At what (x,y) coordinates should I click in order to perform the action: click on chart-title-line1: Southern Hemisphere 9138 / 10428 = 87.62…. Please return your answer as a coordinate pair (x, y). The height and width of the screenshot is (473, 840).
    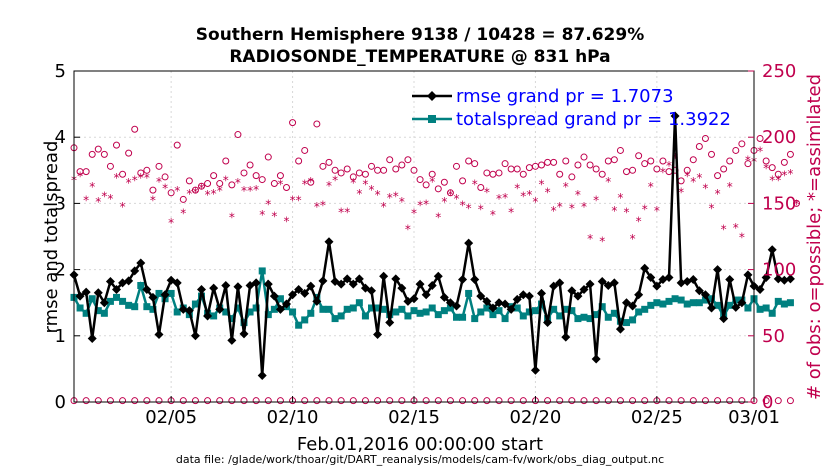
    Looking at the image, I should click on (420, 35).